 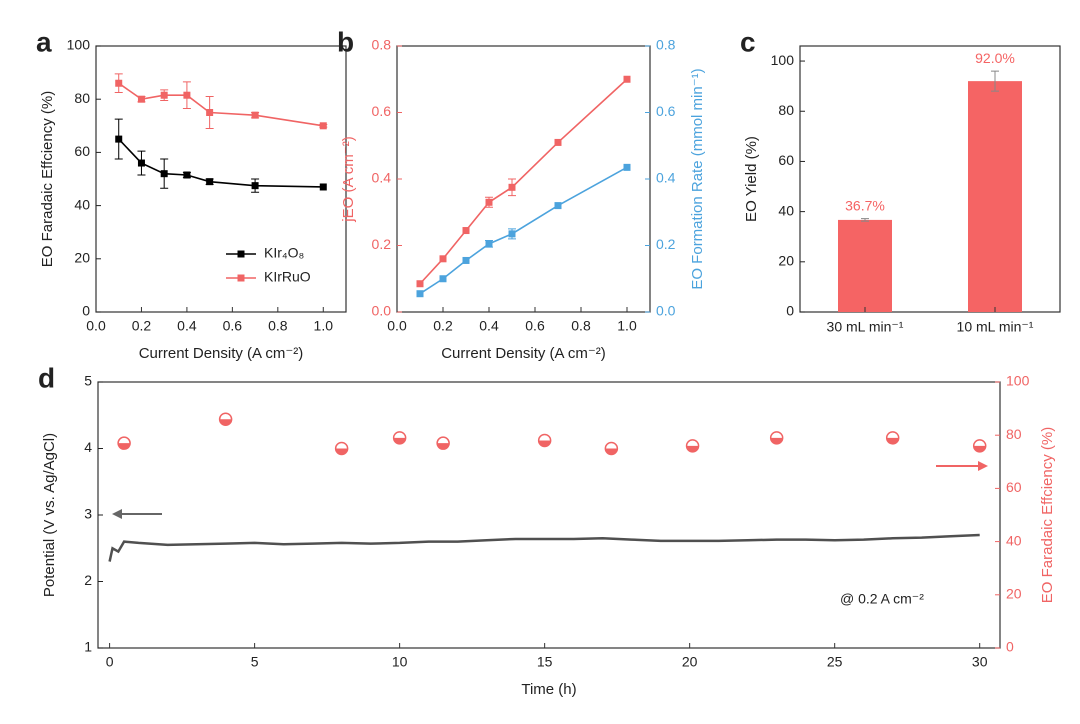 What do you see at coordinates (88, 514) in the screenshot?
I see `y-tick-label: 3` at bounding box center [88, 514].